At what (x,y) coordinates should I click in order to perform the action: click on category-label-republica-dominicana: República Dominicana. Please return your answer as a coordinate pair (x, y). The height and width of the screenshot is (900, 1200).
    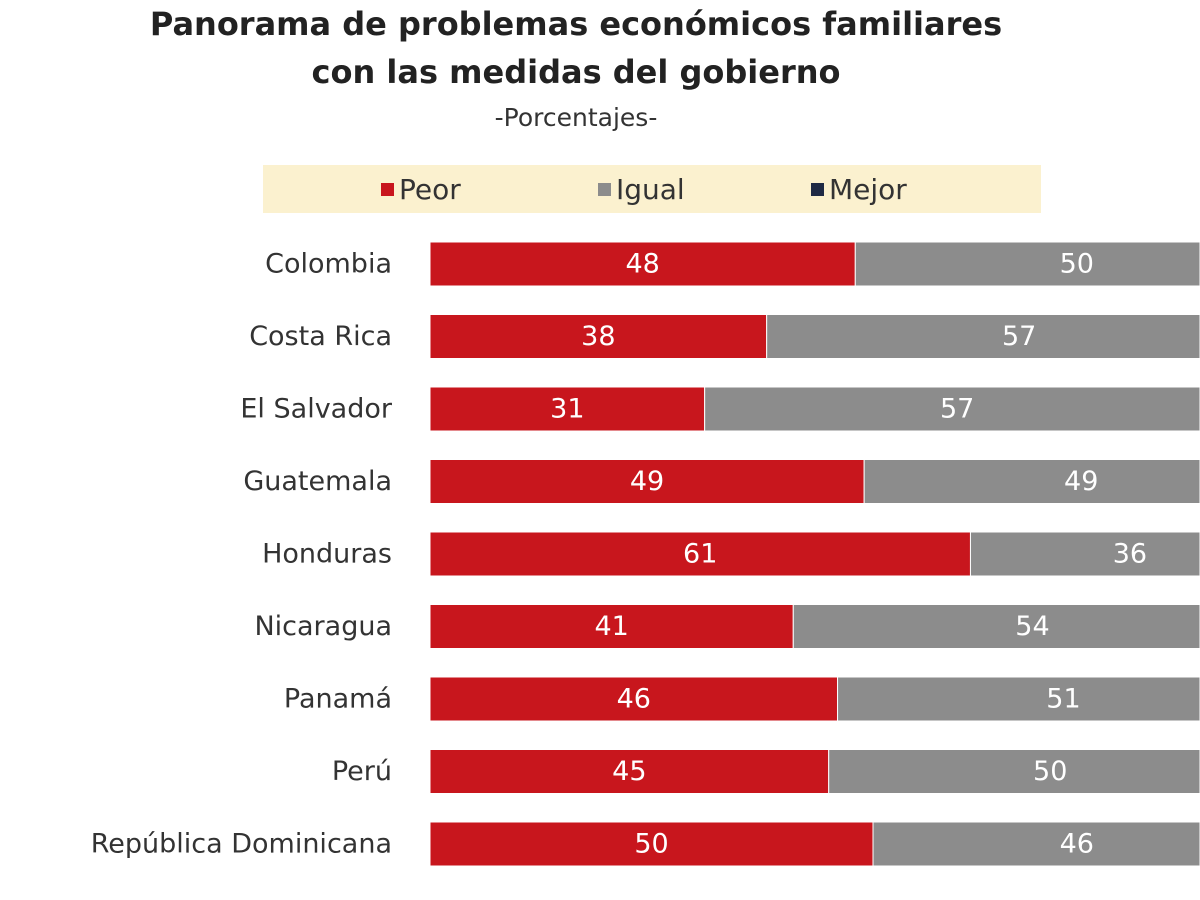
    Looking at the image, I should click on (241, 844).